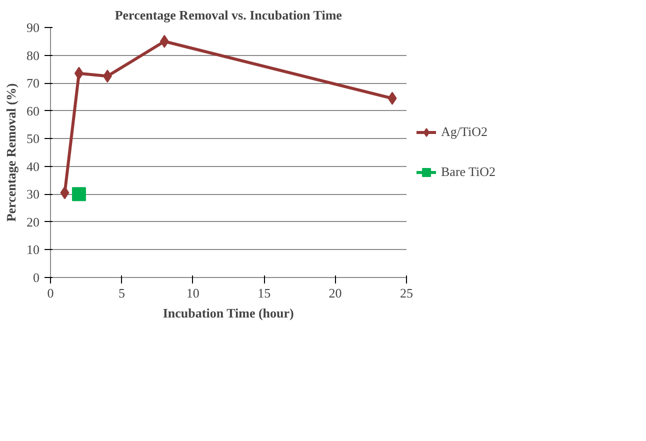  I want to click on x-tick-label: 5, so click(121, 293).